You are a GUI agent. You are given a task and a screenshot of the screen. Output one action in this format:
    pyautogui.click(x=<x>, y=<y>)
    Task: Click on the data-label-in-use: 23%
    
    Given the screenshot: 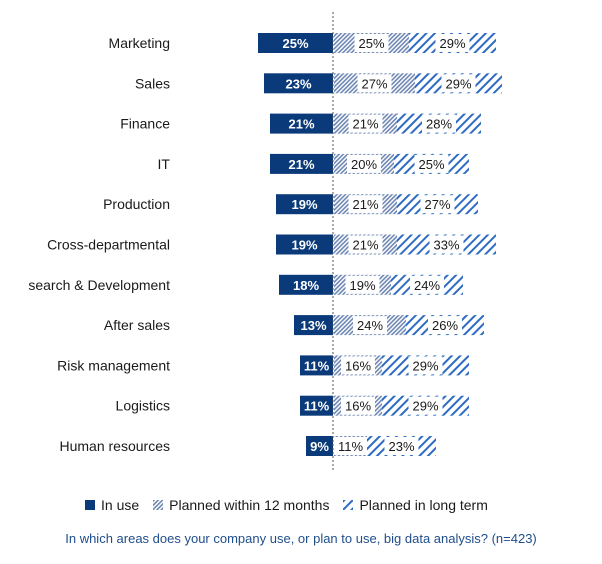 What is the action you would take?
    pyautogui.click(x=298, y=83)
    